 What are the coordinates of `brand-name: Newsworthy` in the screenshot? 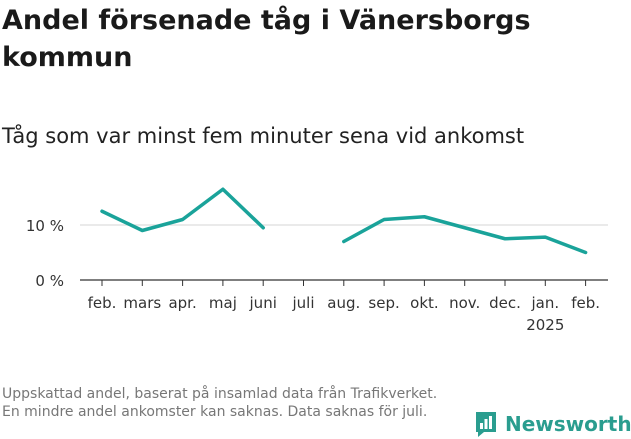 It's located at (568, 424).